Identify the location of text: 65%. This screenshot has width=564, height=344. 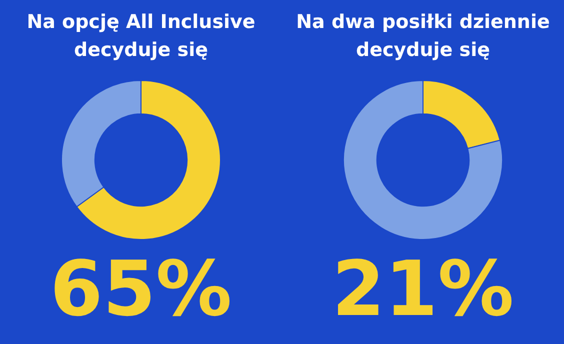
(141, 289).